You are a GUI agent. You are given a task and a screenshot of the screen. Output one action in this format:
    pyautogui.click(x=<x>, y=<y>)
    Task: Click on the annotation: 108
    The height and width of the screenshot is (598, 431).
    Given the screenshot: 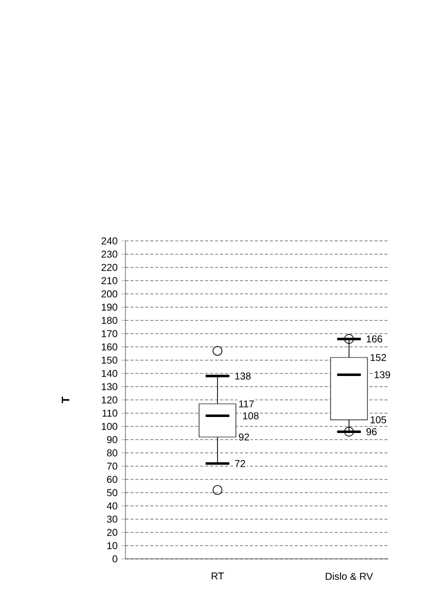 What is the action you would take?
    pyautogui.click(x=251, y=416)
    